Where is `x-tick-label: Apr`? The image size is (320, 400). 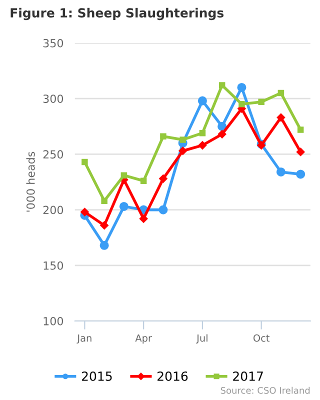
x-tick-label: Apr is located at coordinates (143, 339).